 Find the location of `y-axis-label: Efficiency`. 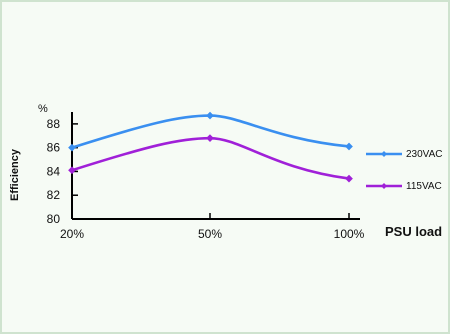

y-axis-label: Efficiency is located at coordinates (15, 174).